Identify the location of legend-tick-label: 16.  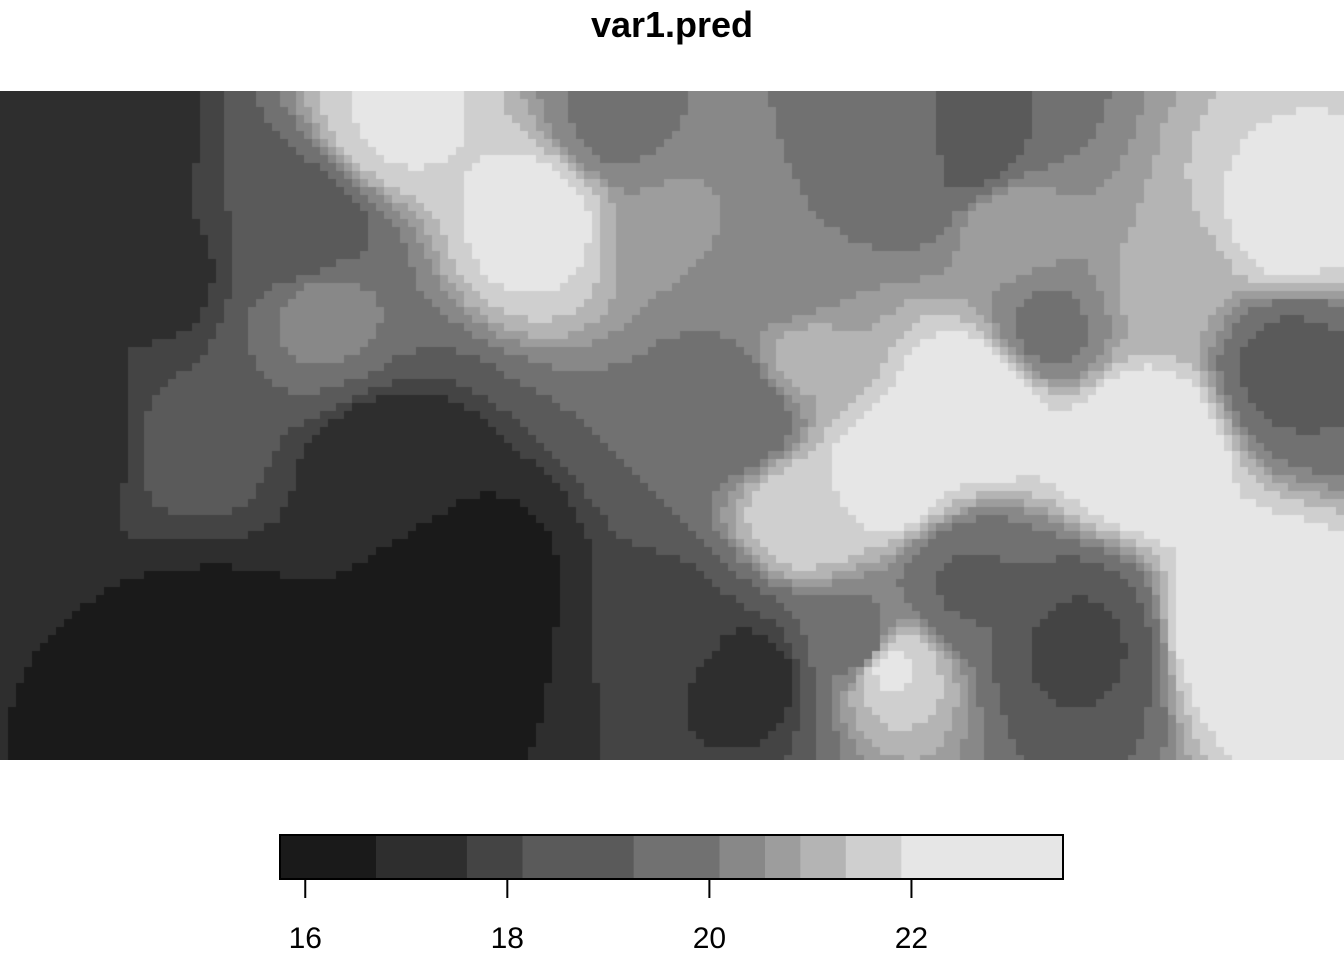
(305, 938).